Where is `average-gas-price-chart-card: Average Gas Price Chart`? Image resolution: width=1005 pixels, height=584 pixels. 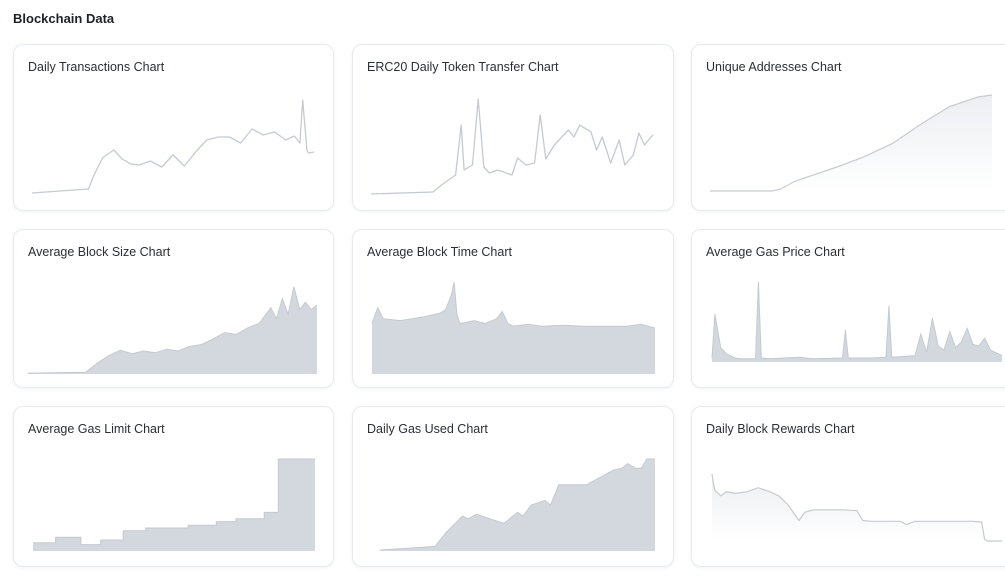
average-gas-price-chart-card: Average Gas Price Chart is located at coordinates (848, 308).